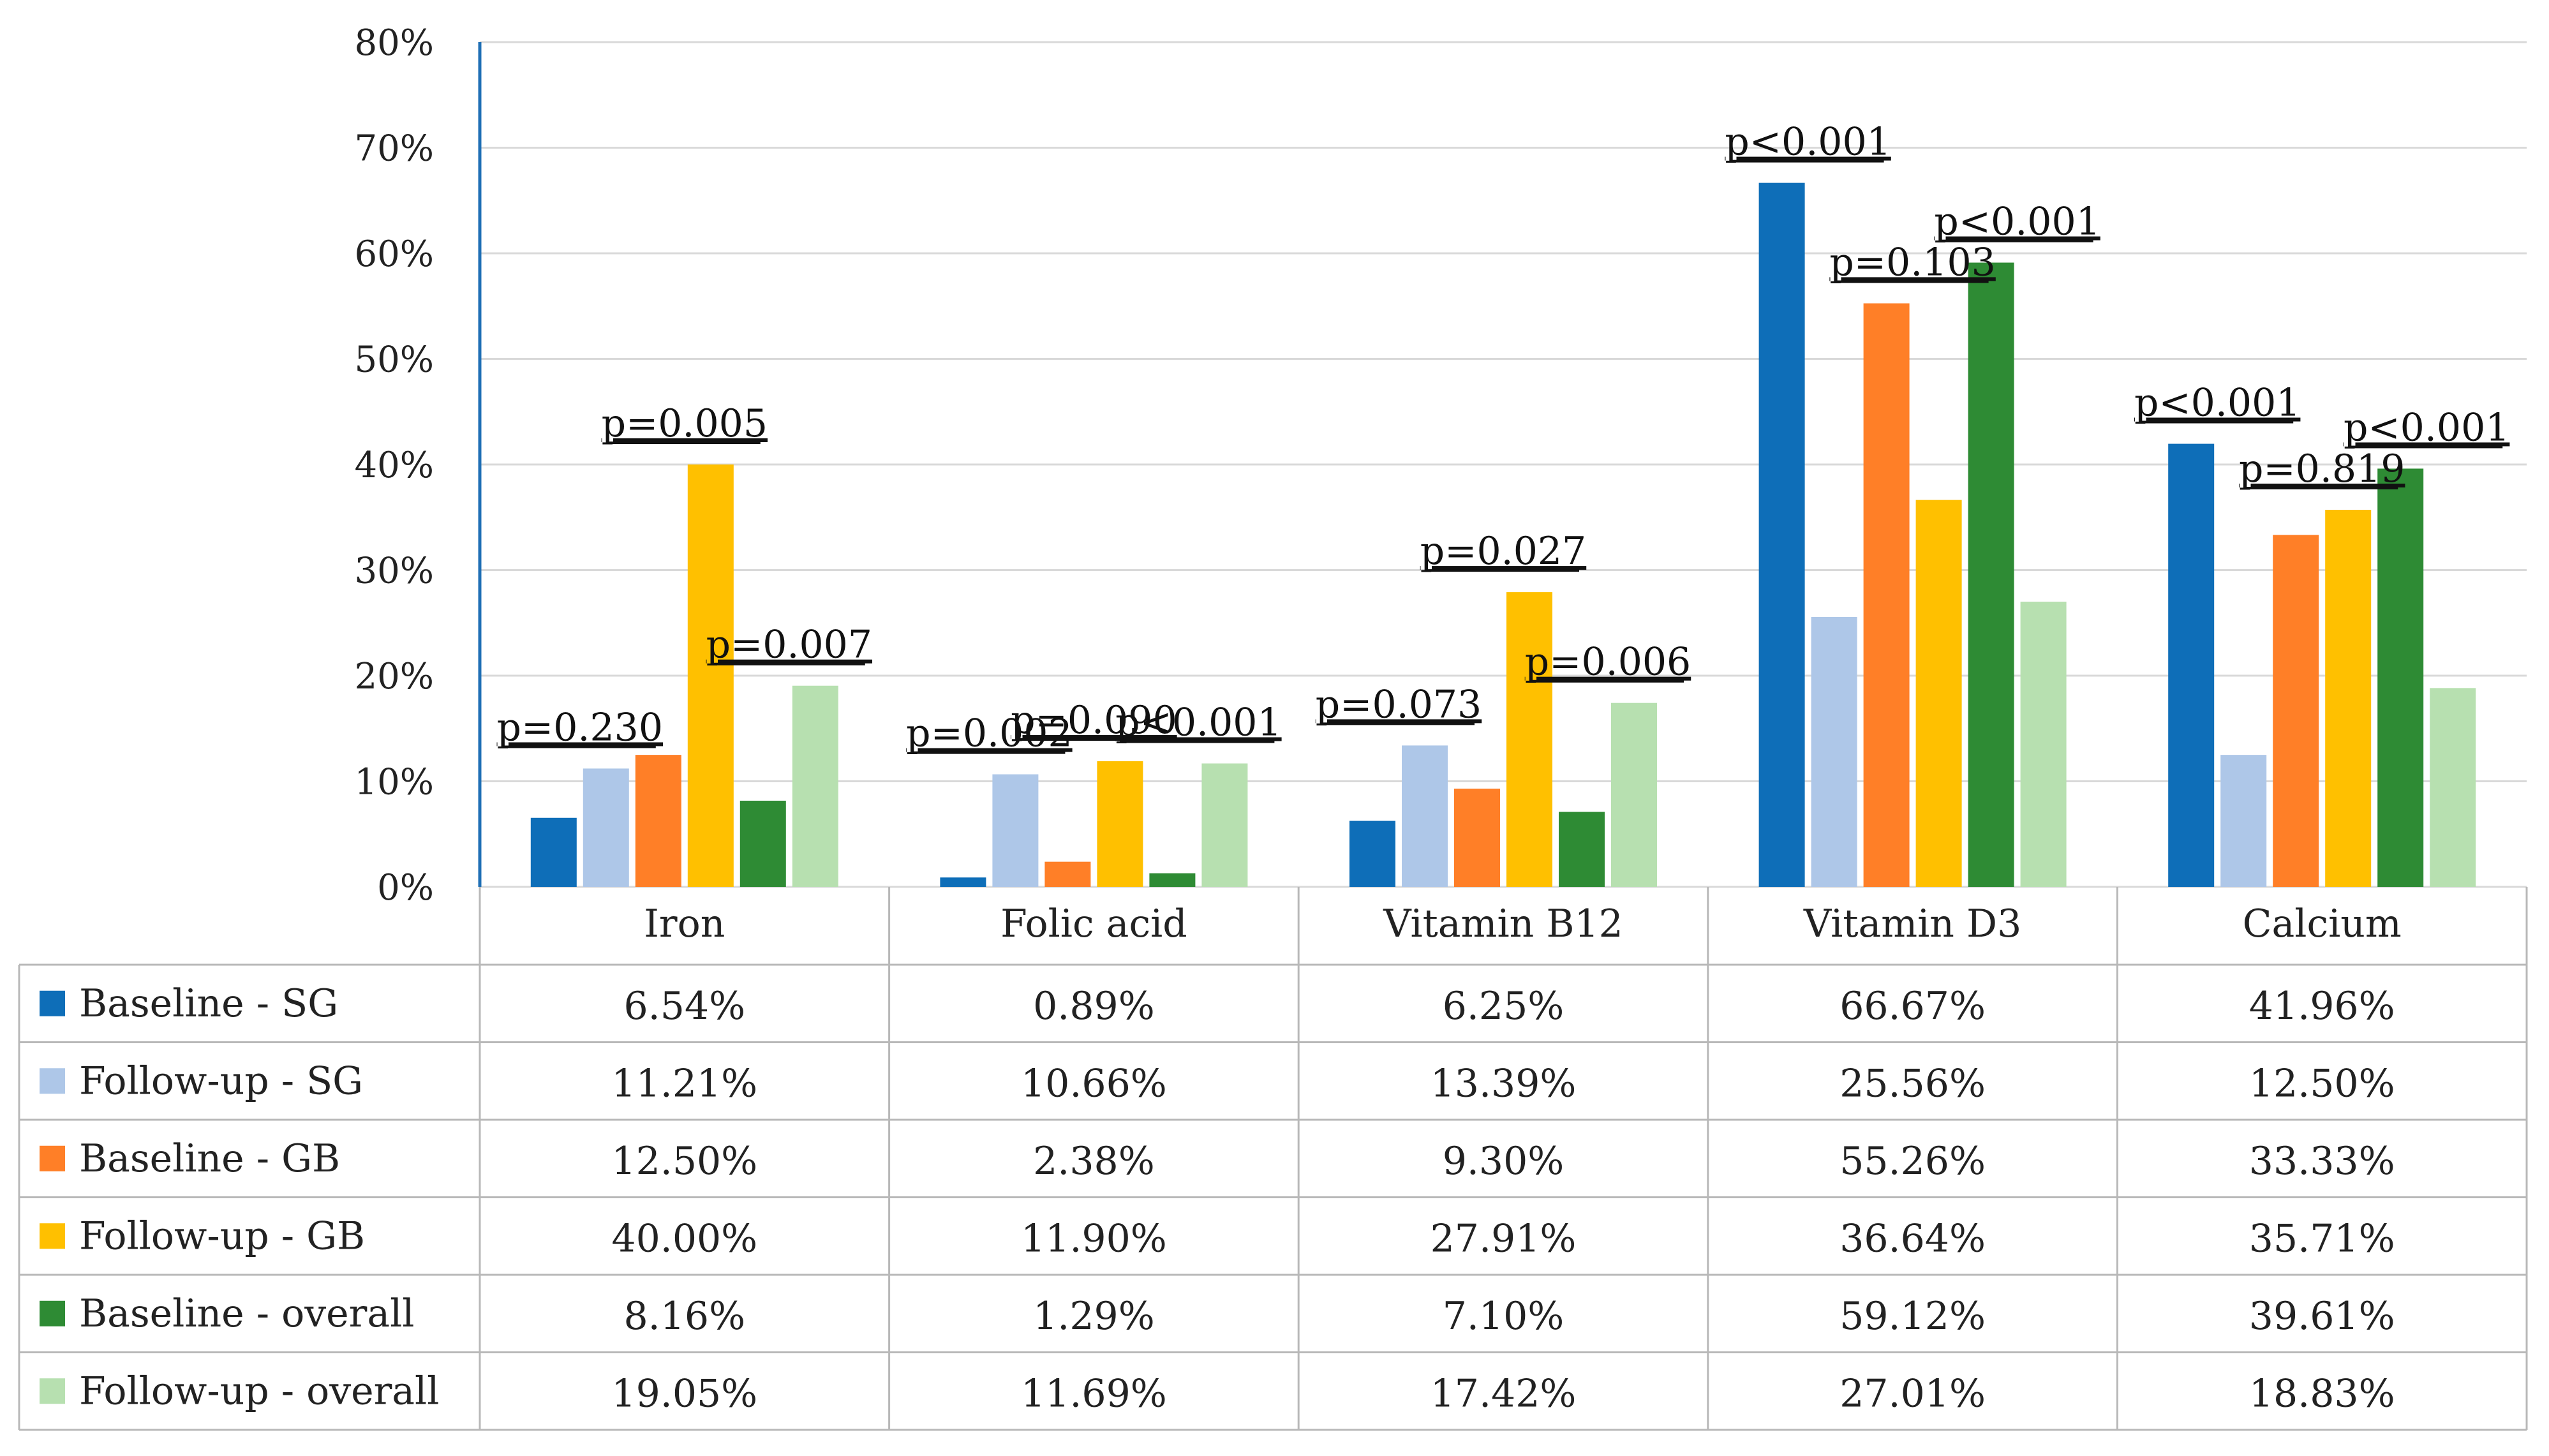  Describe the element at coordinates (1913, 1393) in the screenshot. I see `data-label: 27.01%` at that location.